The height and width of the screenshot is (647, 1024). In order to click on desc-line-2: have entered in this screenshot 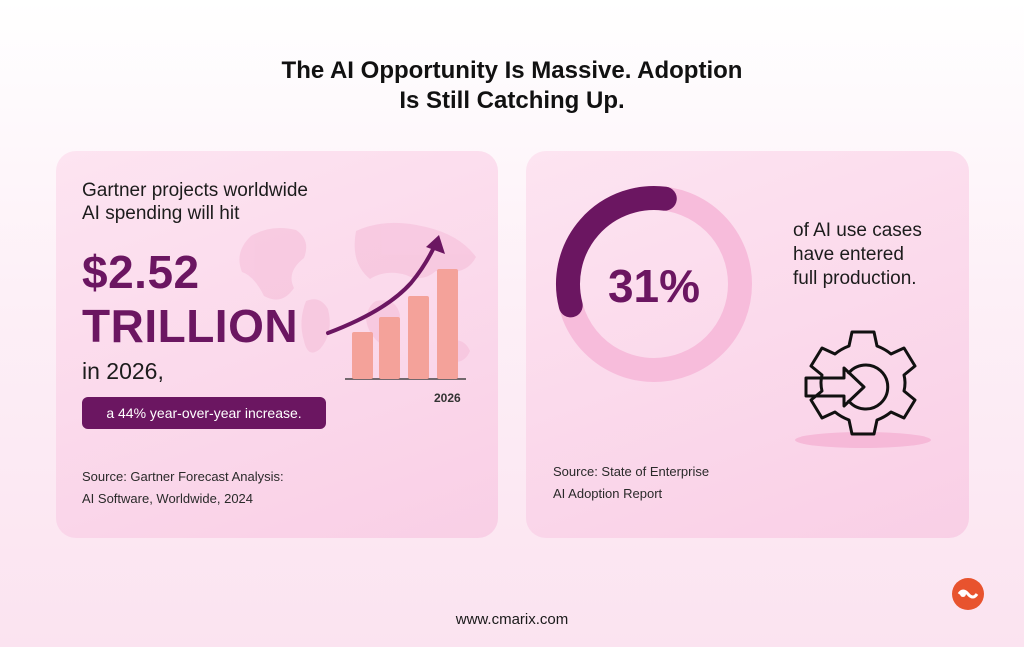, I will do `click(848, 254)`.